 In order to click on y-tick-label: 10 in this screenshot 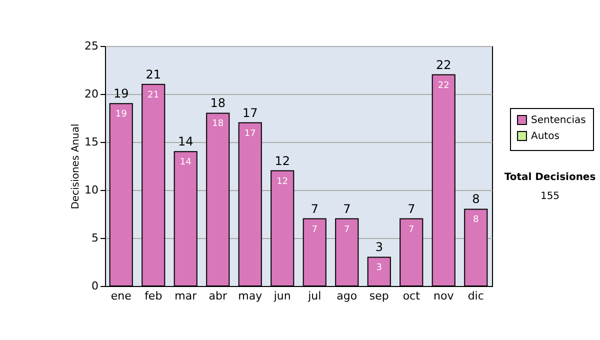, I will do `click(91, 190)`.